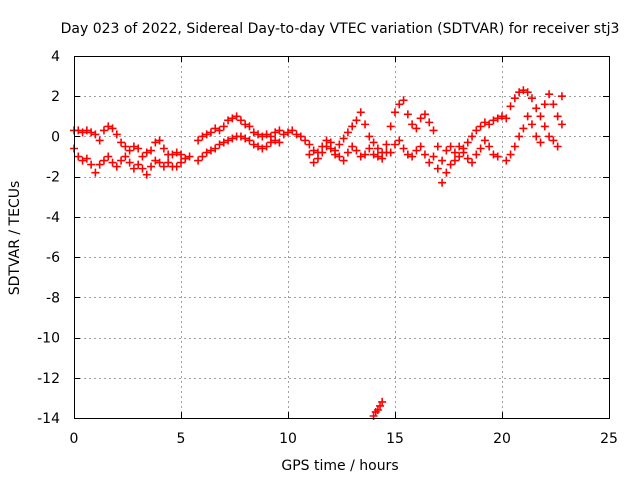 Image resolution: width=640 pixels, height=480 pixels. What do you see at coordinates (288, 439) in the screenshot?
I see `x-tick-label: 10` at bounding box center [288, 439].